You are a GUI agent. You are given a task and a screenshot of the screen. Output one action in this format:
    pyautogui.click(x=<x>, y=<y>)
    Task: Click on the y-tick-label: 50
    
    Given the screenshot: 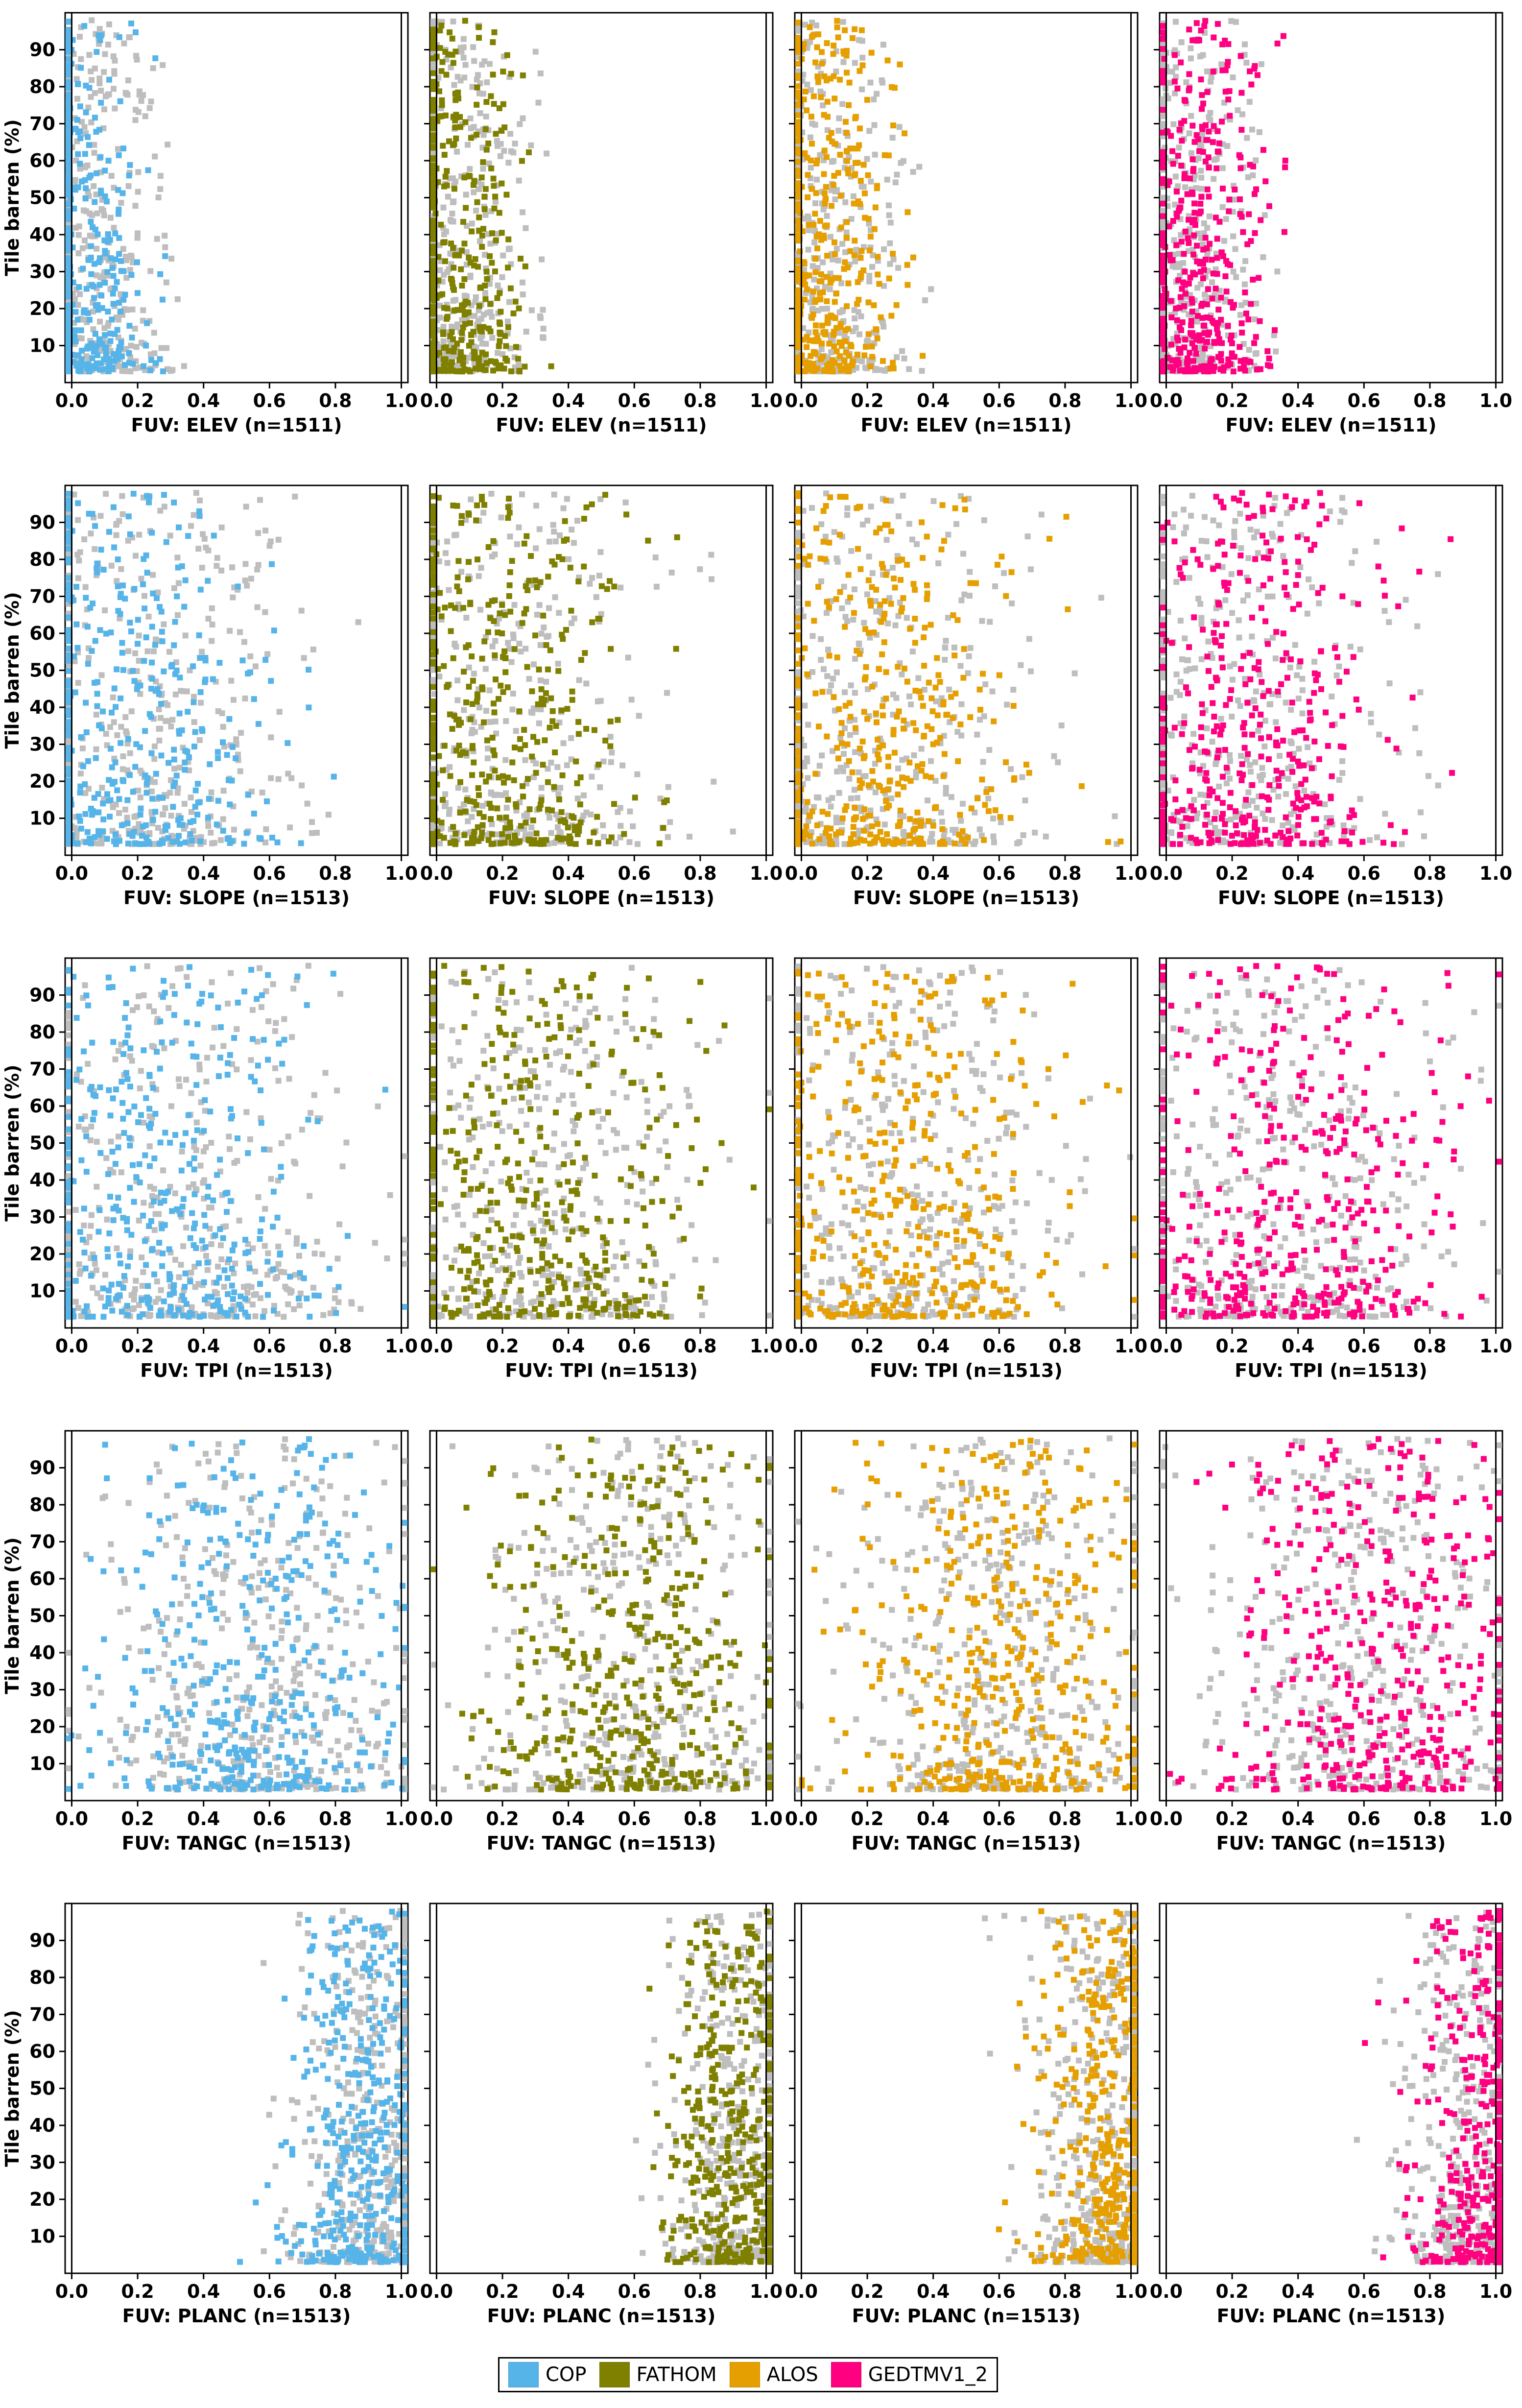 What is the action you would take?
    pyautogui.click(x=42, y=198)
    